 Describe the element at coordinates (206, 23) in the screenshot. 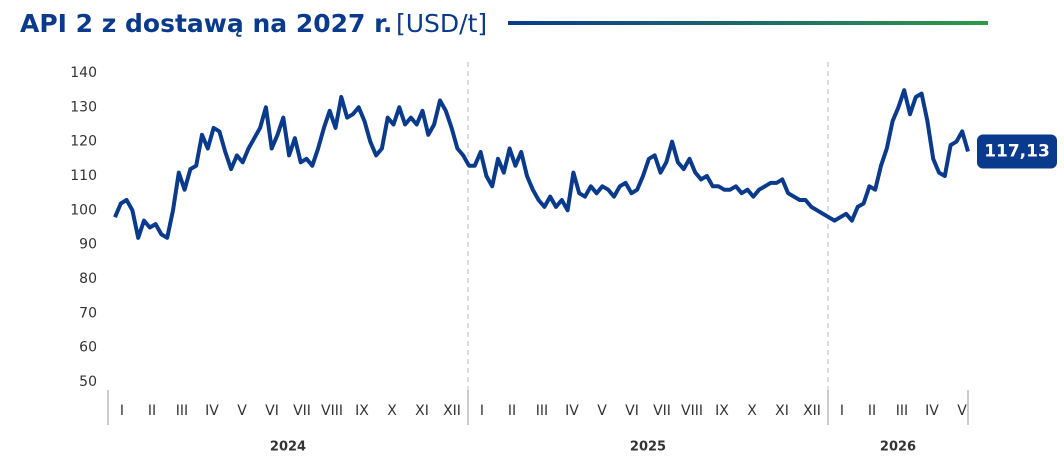

I see `chart-title: API 2 z dostawą na 2027 r.` at that location.